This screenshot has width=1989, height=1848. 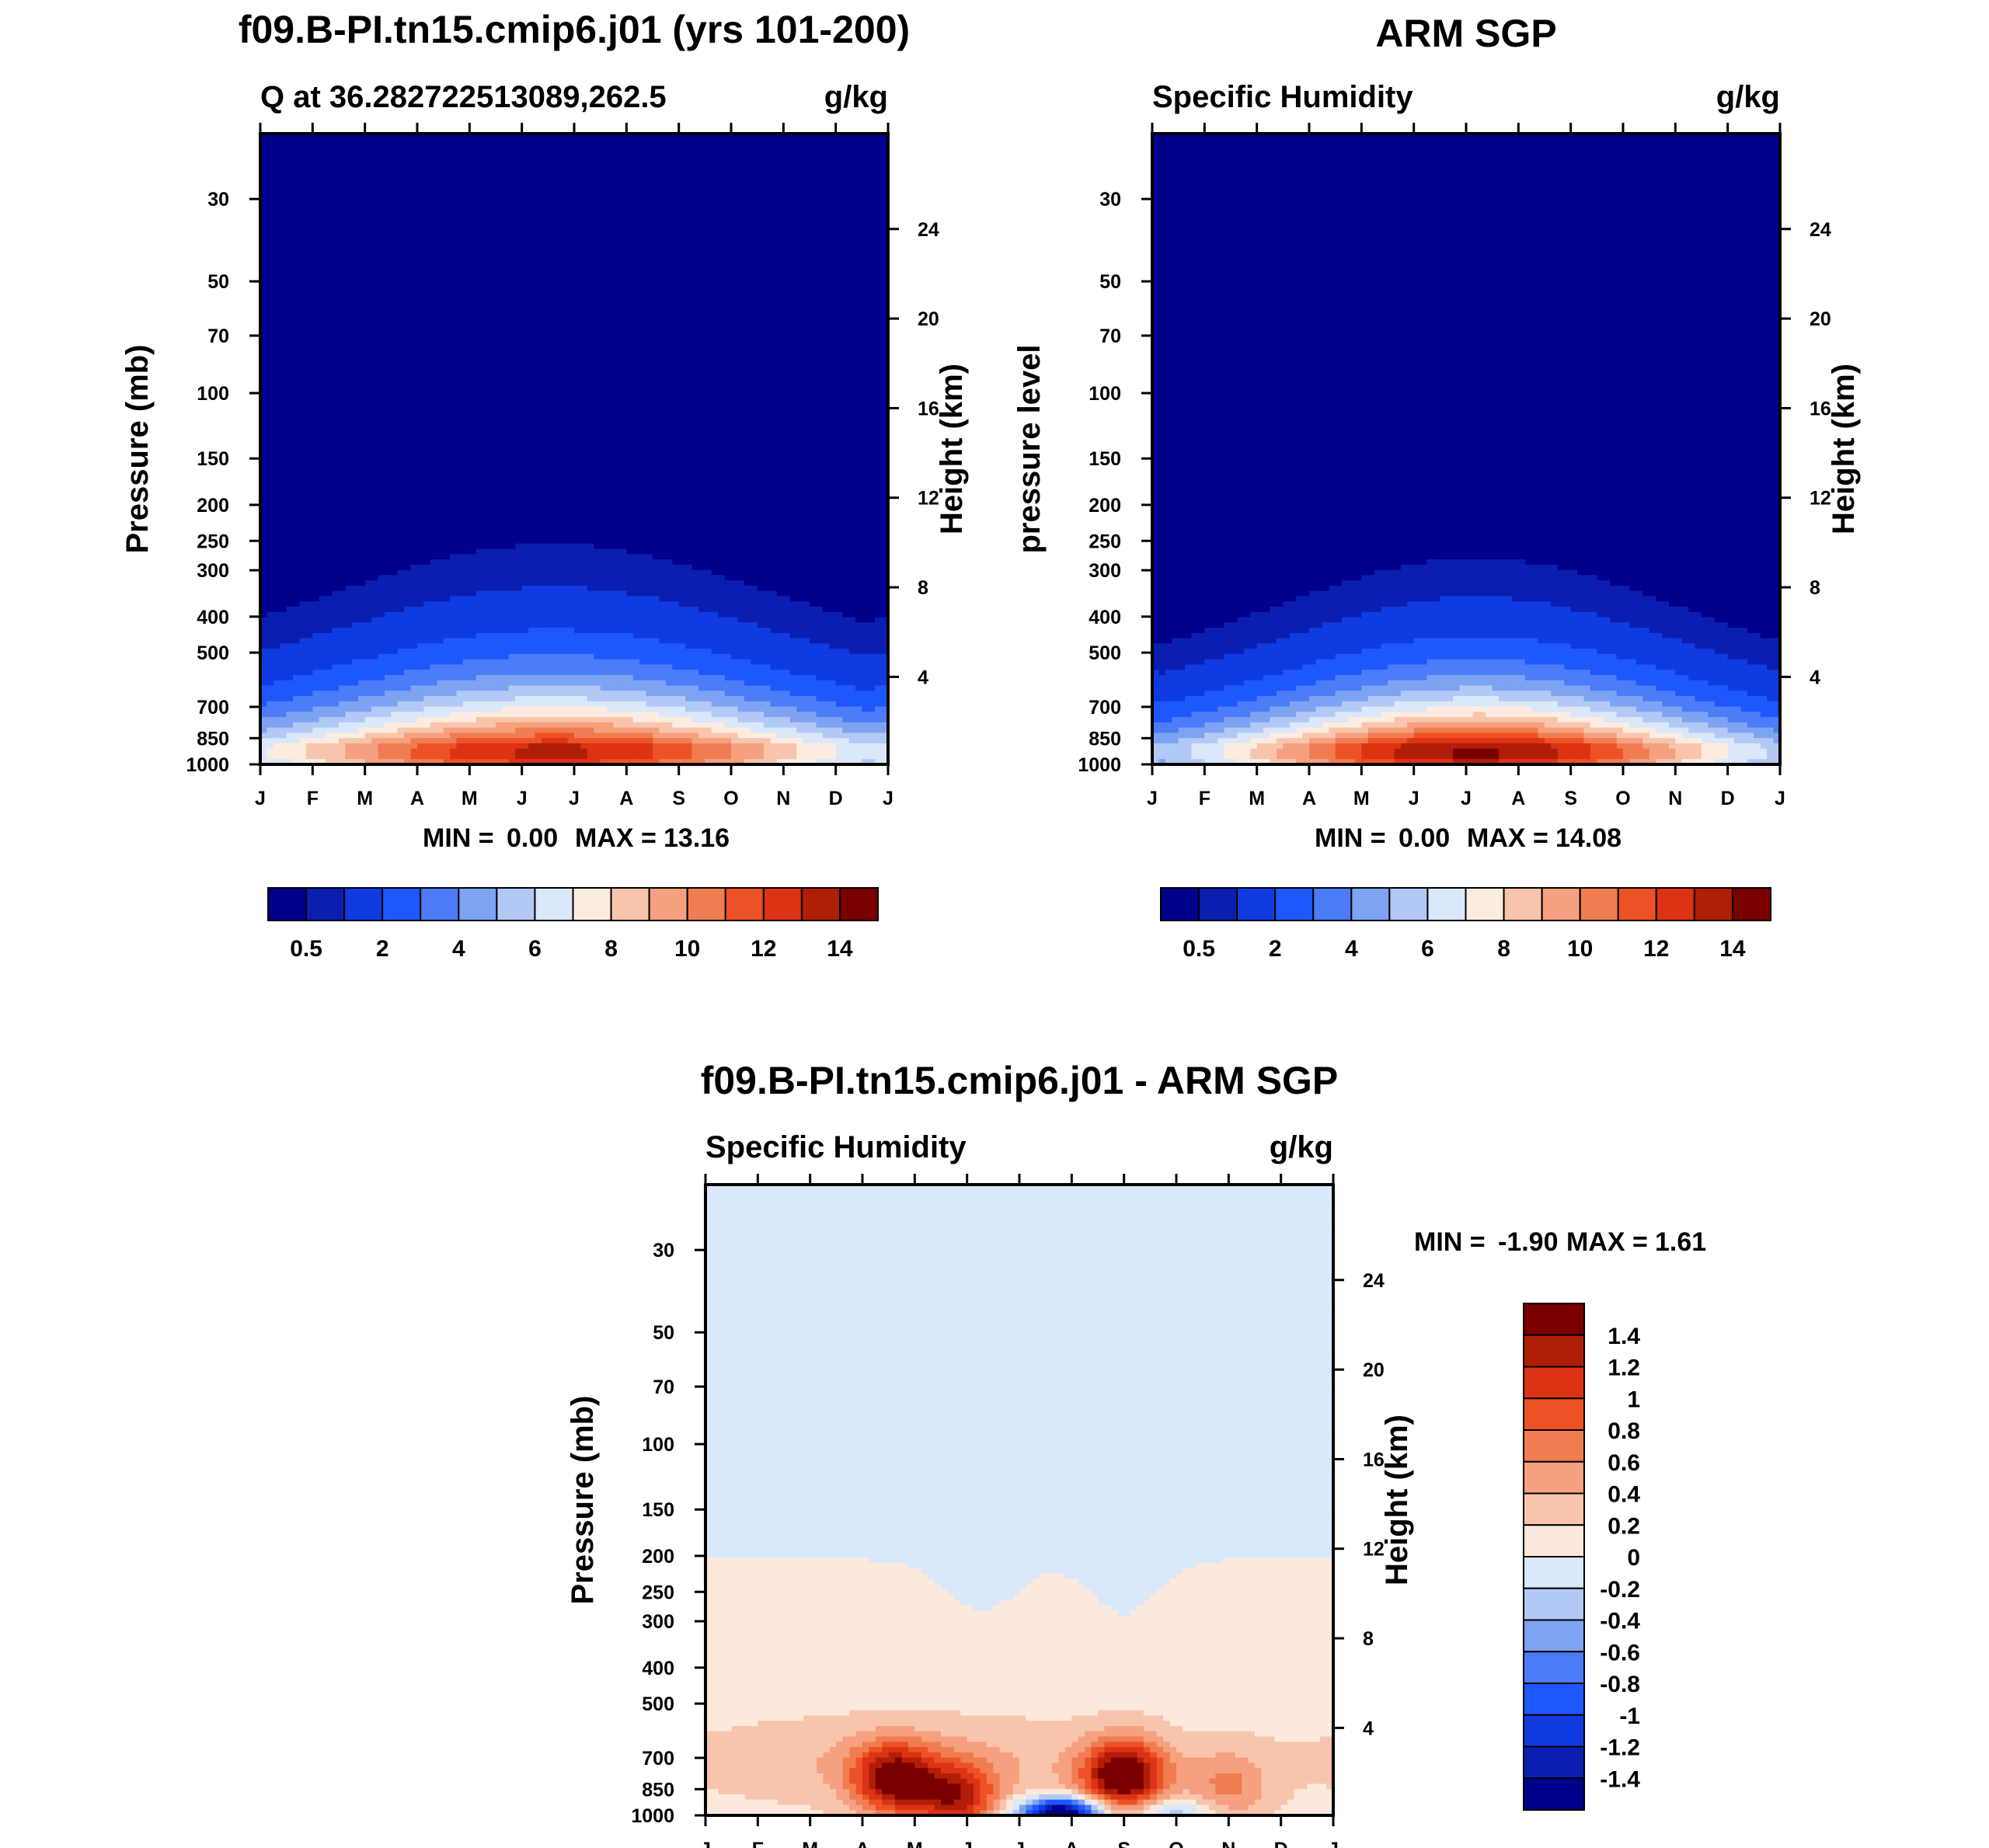 What do you see at coordinates (658, 1622) in the screenshot?
I see `pressure-tick-label: 300` at bounding box center [658, 1622].